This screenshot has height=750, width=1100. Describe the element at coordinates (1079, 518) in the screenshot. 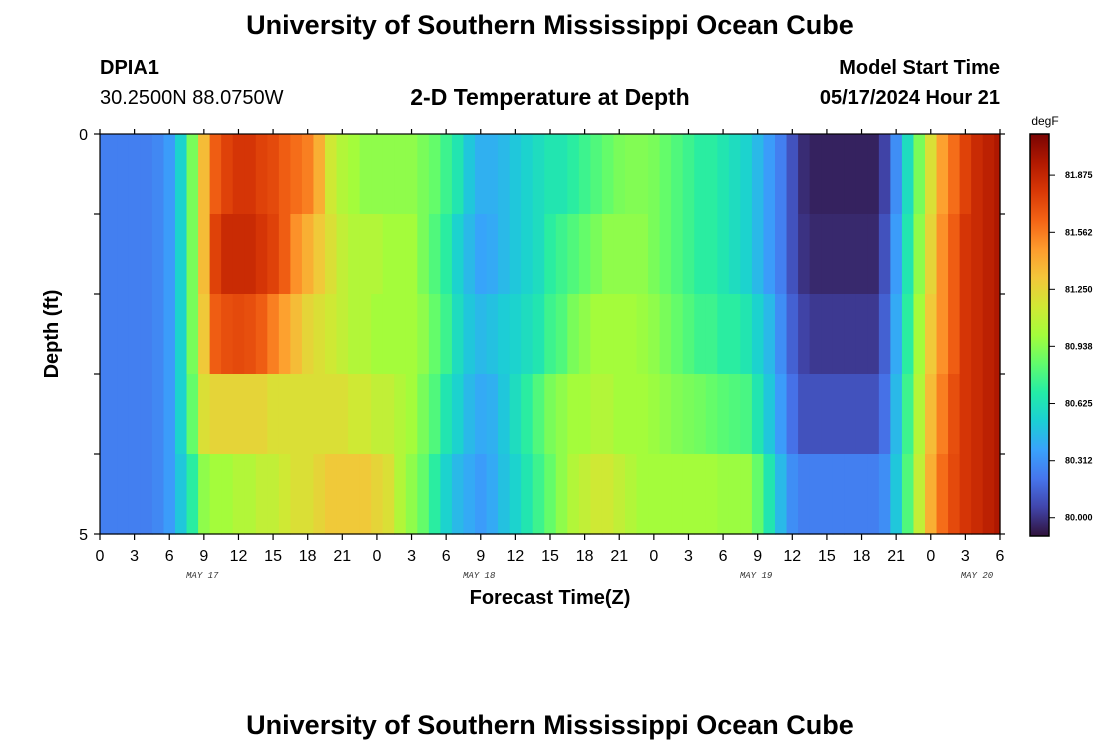

I see `colorbar-tick-label: 80.000` at that location.